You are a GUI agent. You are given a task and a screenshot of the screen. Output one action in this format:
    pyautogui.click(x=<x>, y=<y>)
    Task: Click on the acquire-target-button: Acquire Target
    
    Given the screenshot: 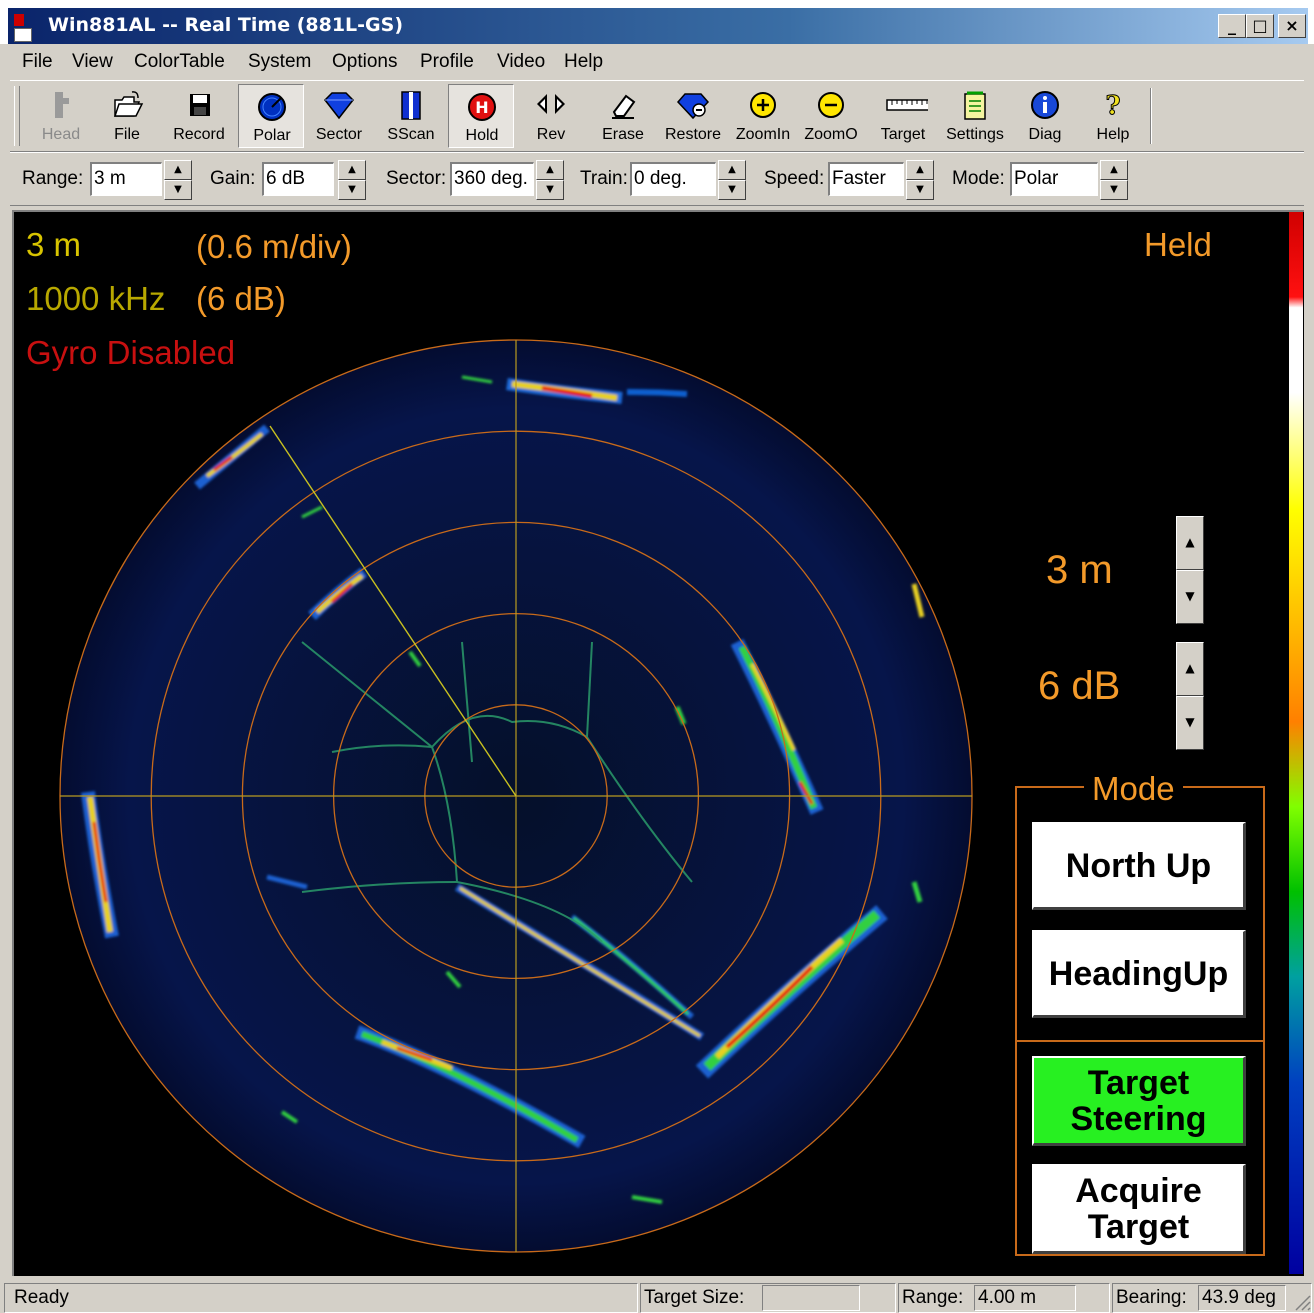 What is the action you would take?
    pyautogui.click(x=1139, y=1209)
    